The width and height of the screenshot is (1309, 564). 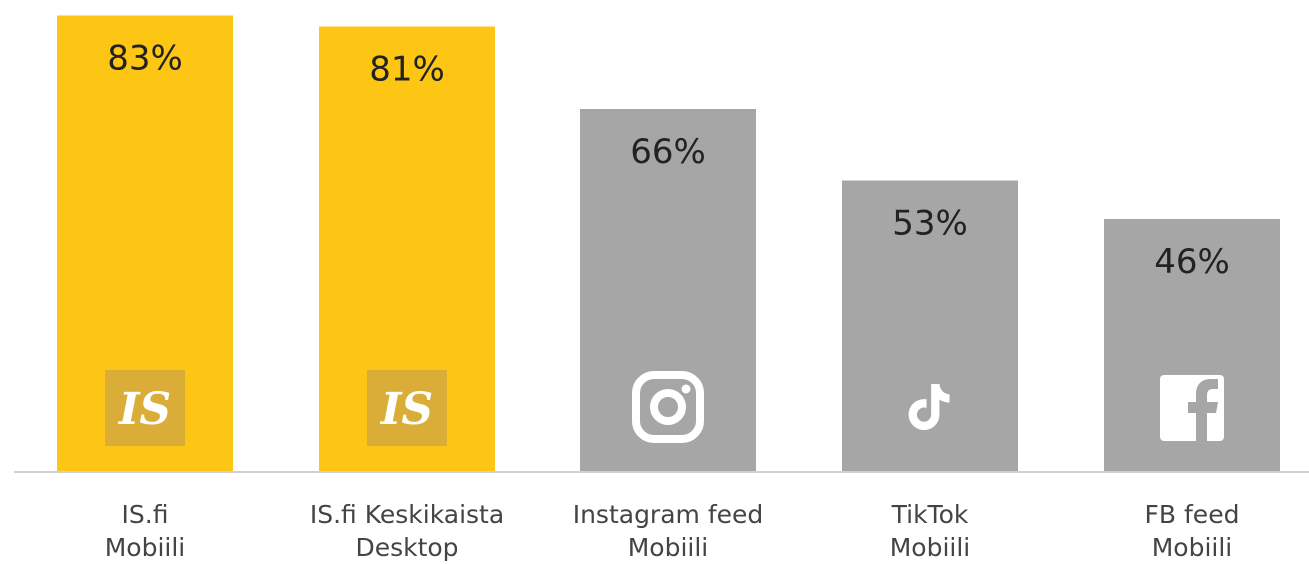 What do you see at coordinates (407, 531) in the screenshot?
I see `category-label: IS.fi Keskikaista Desktop` at bounding box center [407, 531].